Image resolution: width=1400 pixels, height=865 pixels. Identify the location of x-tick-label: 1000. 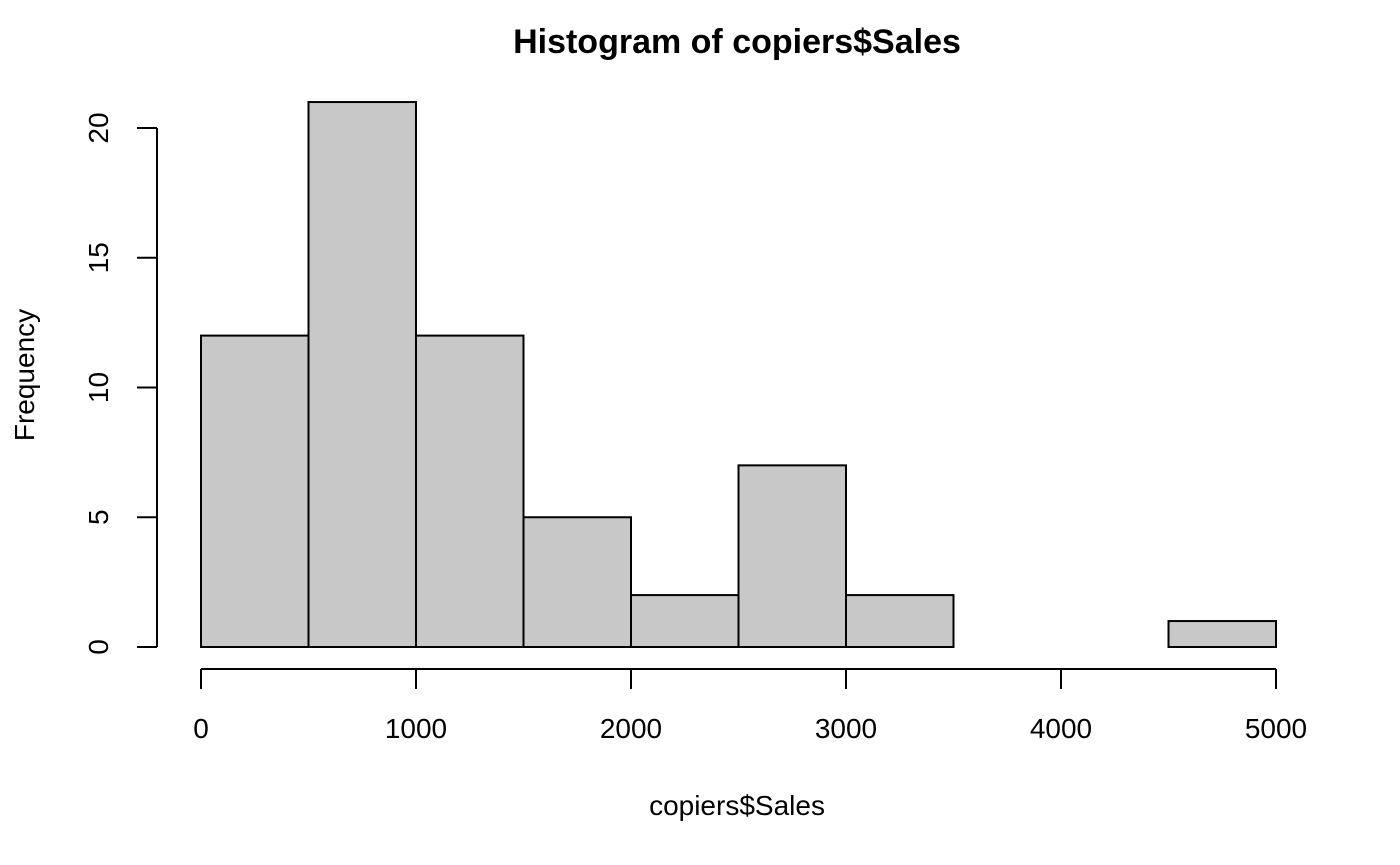
(416, 728).